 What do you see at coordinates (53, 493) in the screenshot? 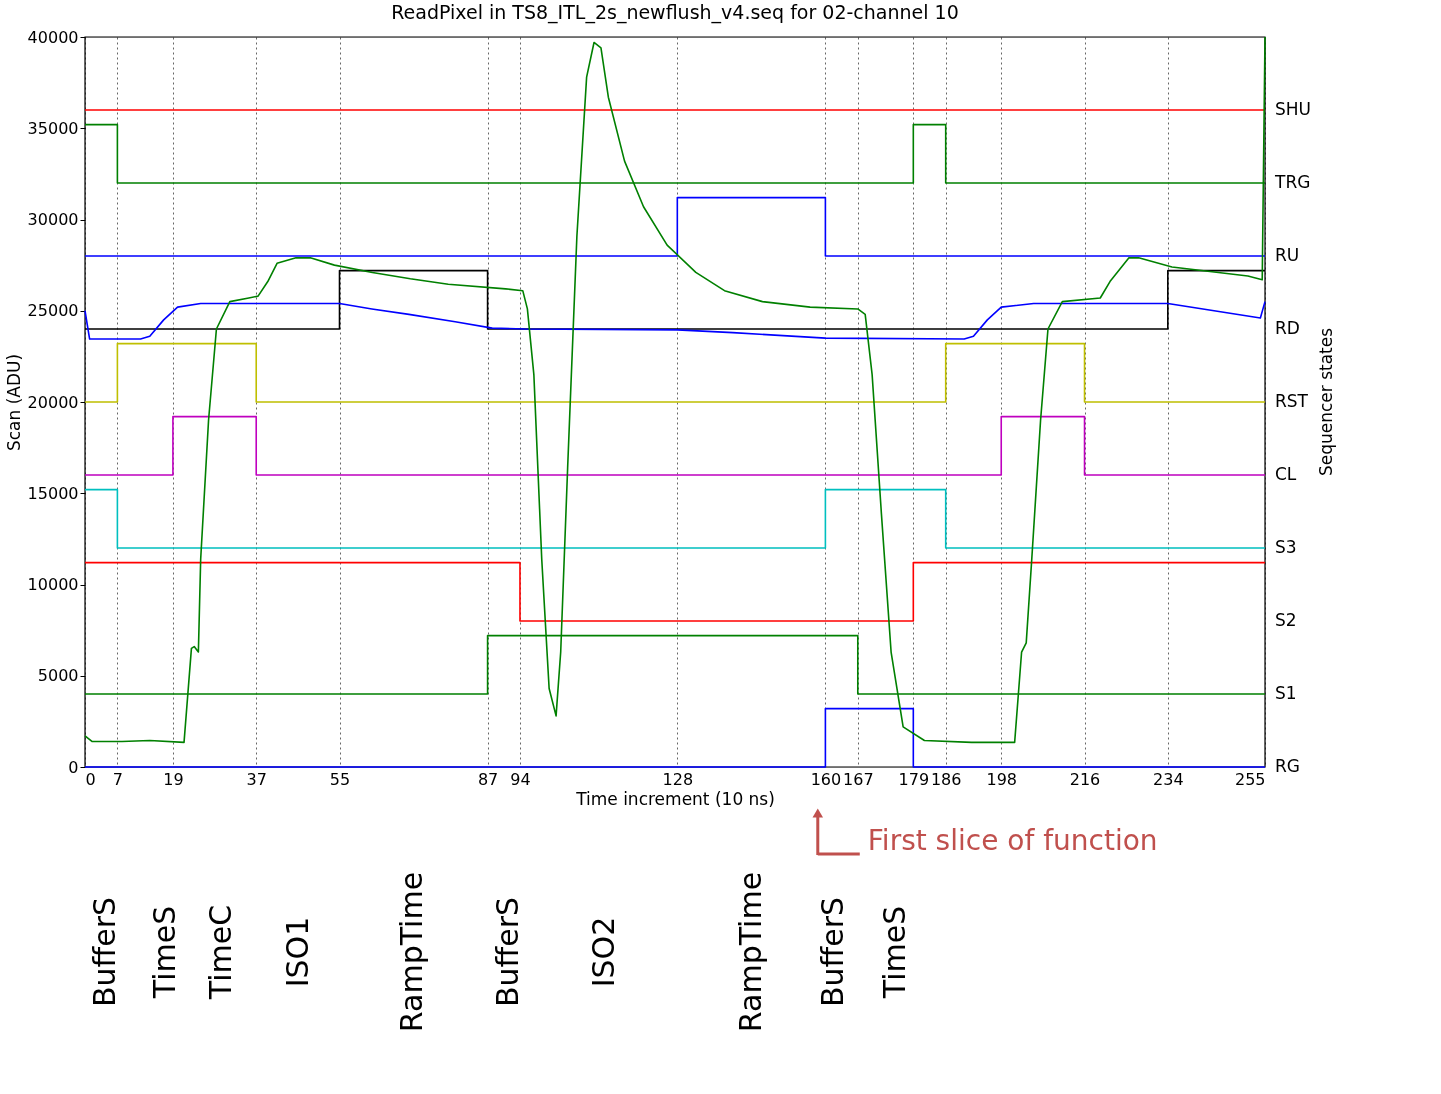
I see `y-tick-label: 15000` at bounding box center [53, 493].